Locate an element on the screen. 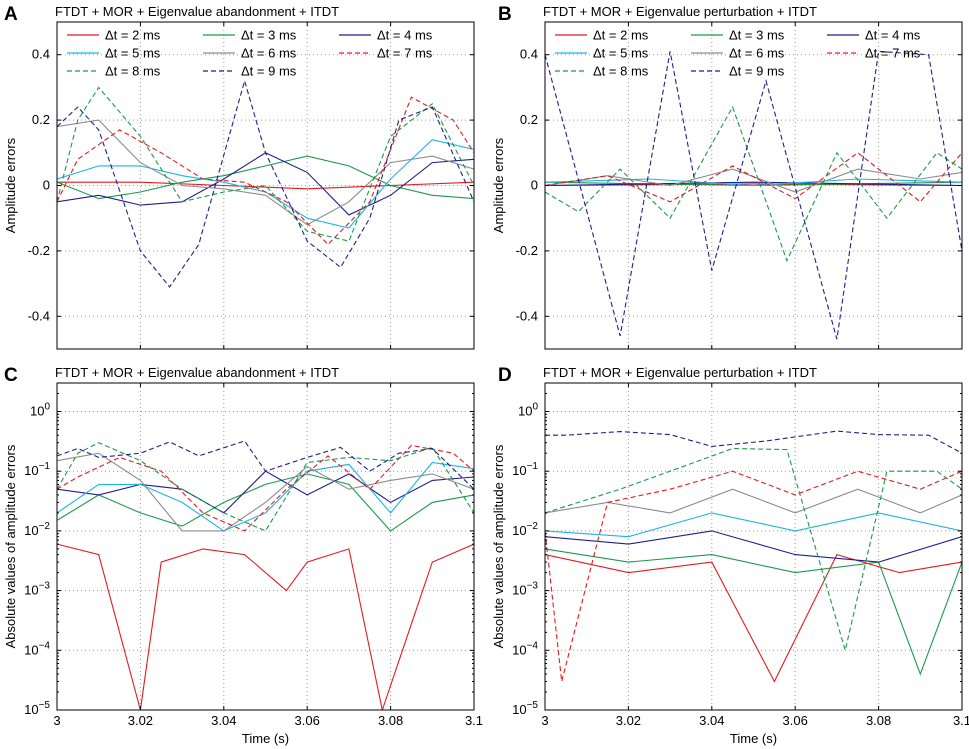 The width and height of the screenshot is (969, 749). x-tick-label: 3.02 is located at coordinates (140, 720).